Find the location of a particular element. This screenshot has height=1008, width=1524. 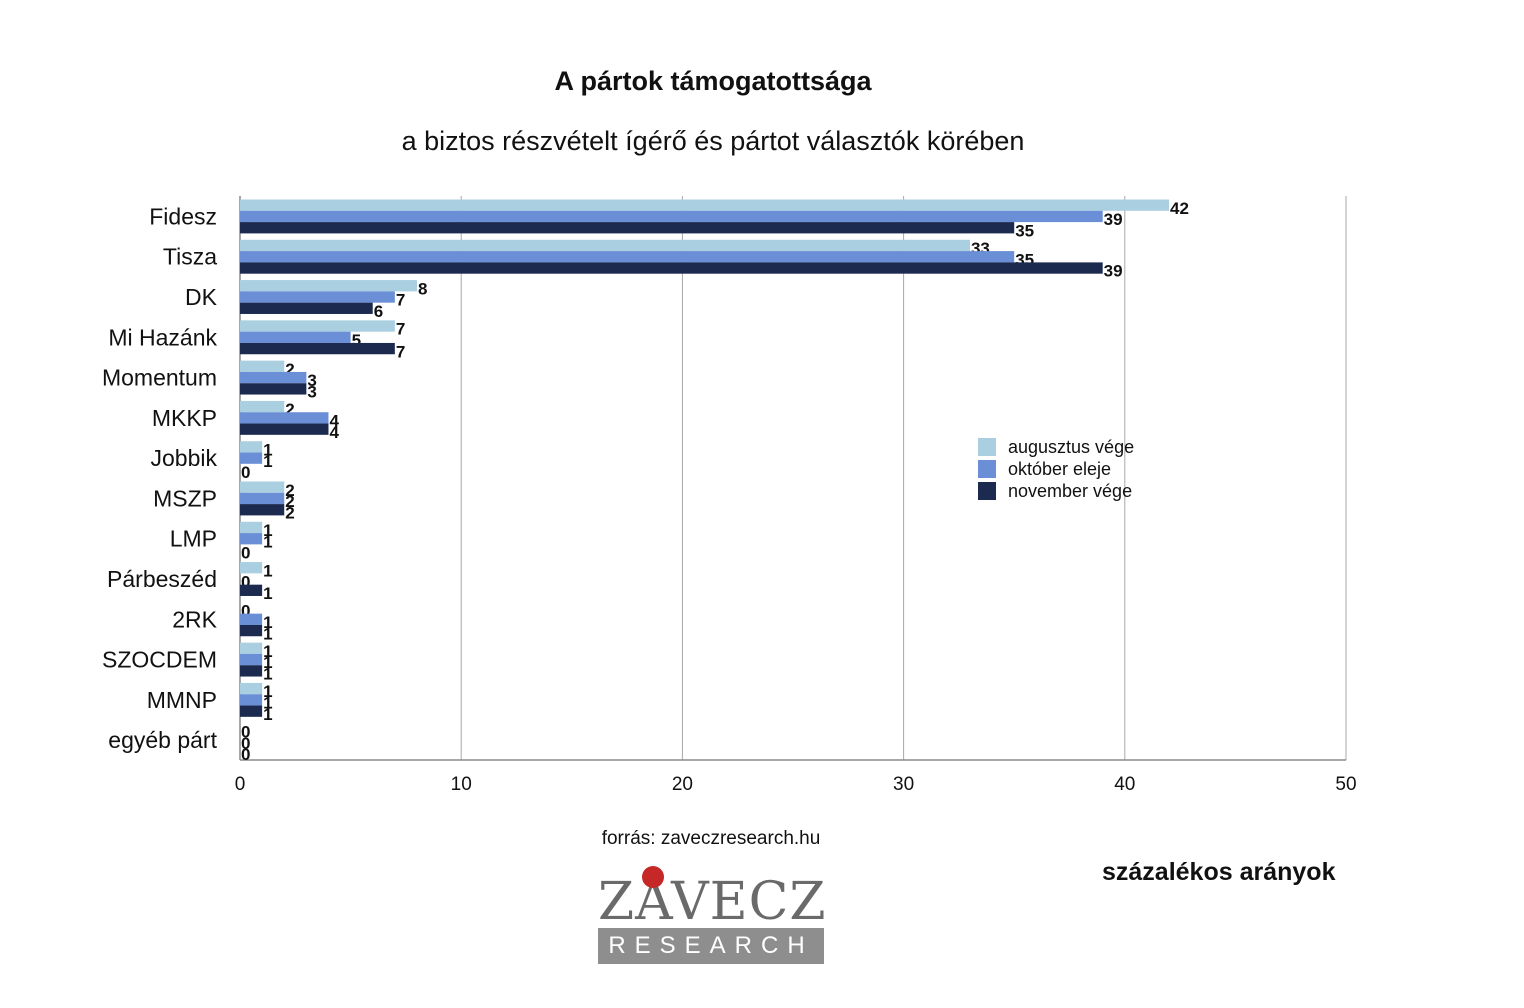

source-note: forrás: zaveczresearch.hu is located at coordinates (711, 838).